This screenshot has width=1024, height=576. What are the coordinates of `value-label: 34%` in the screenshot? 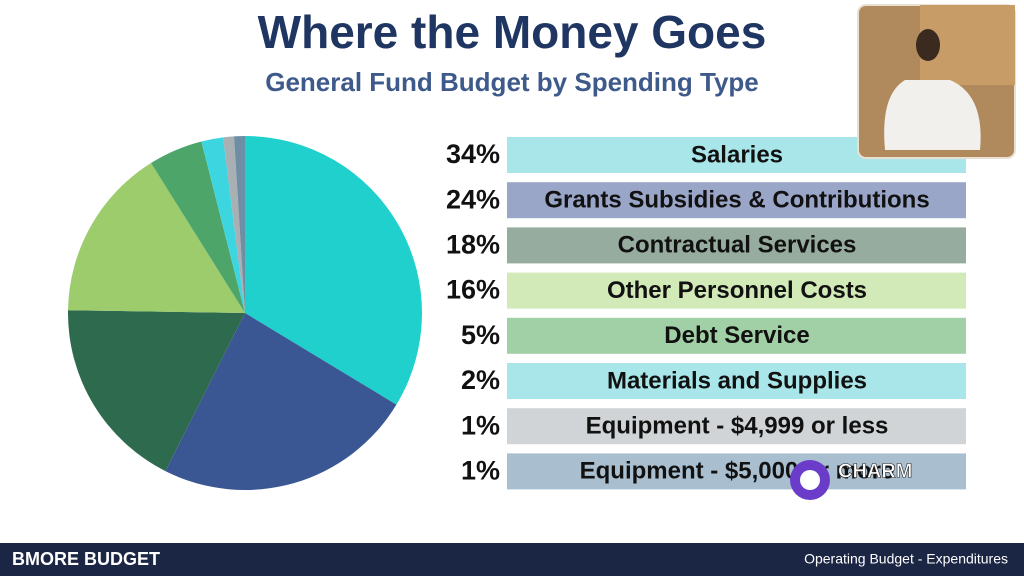 It's located at (473, 154).